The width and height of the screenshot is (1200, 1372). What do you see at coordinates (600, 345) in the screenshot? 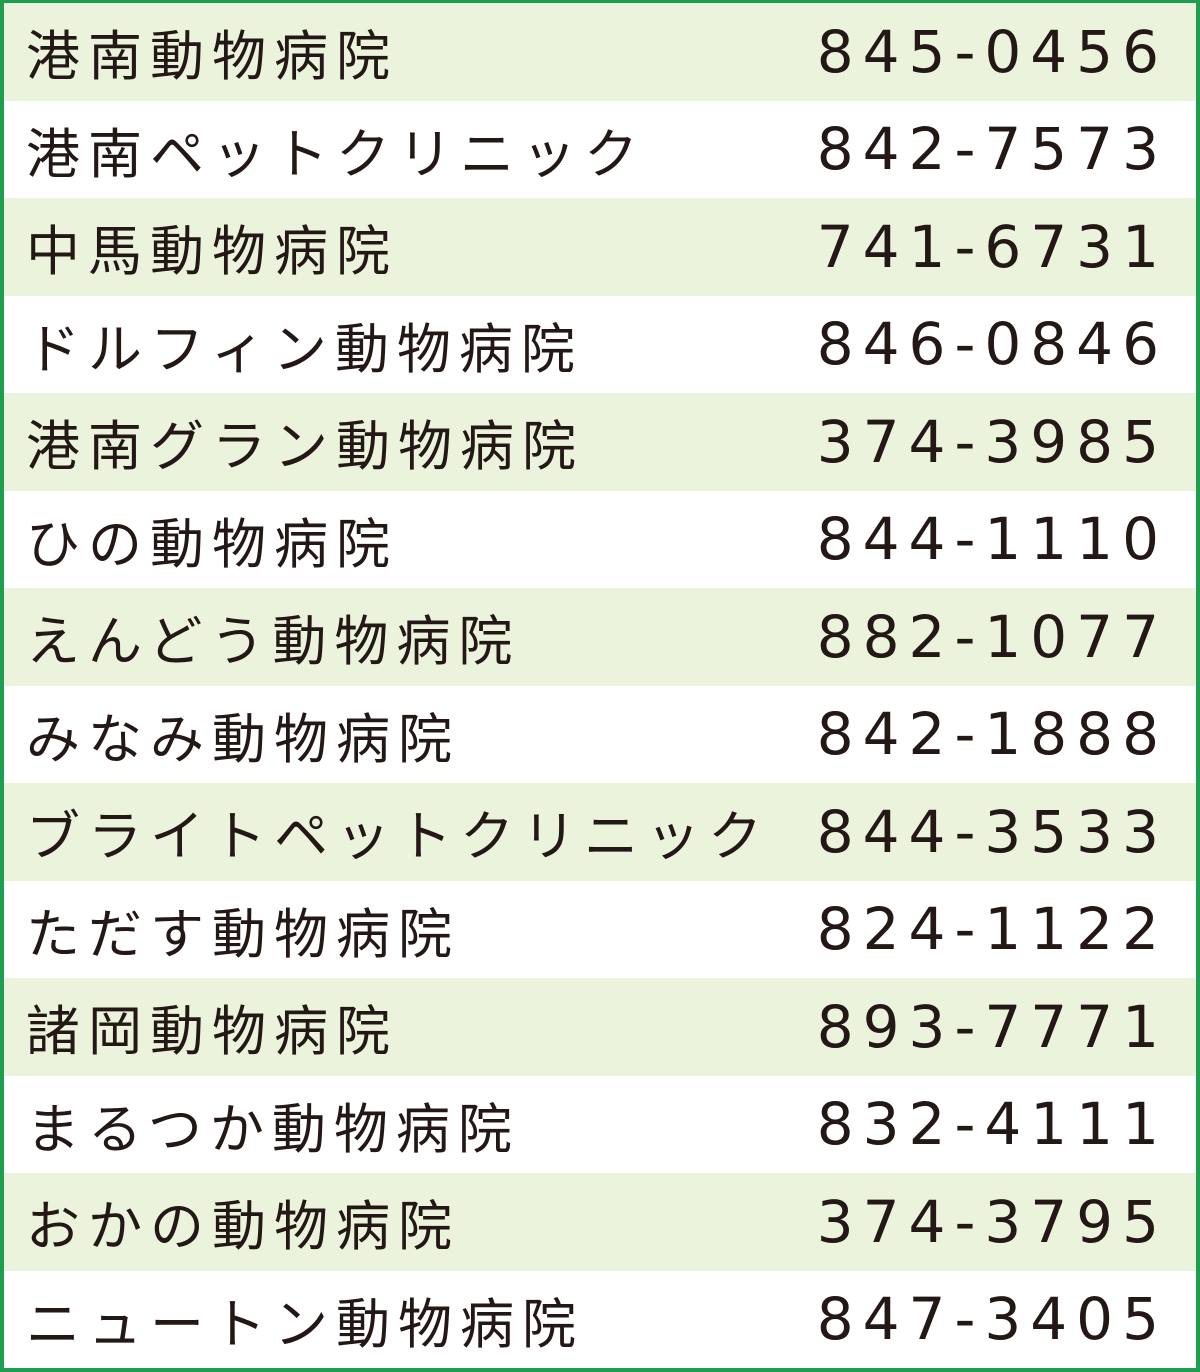
I see `table-row: ドルフィン動物病院 846-0846` at bounding box center [600, 345].